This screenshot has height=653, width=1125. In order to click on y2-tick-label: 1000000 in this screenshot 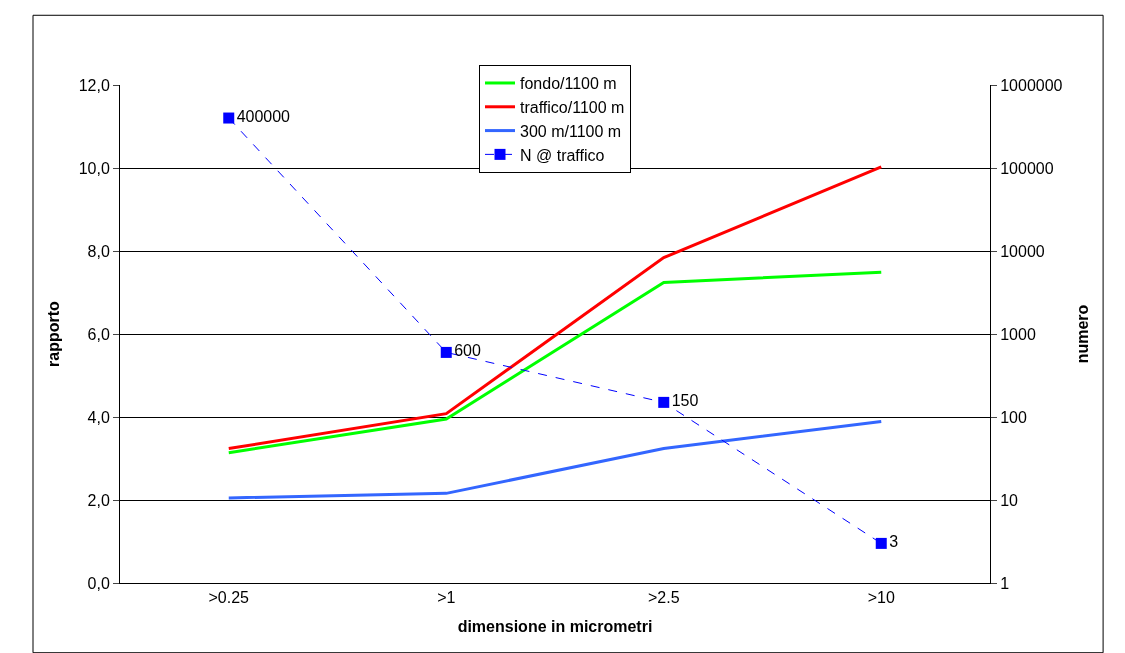, I will do `click(1031, 85)`.